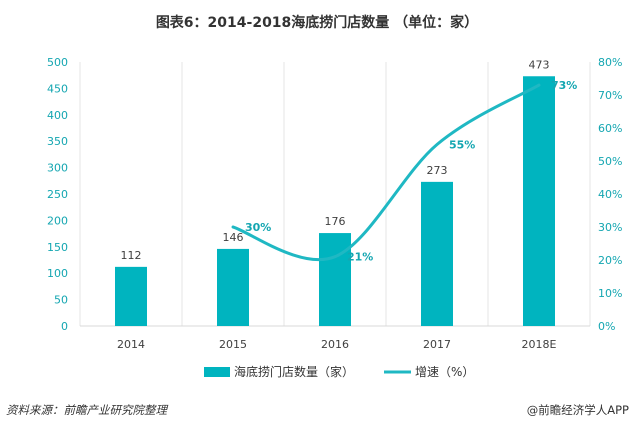 This screenshot has width=635, height=430. What do you see at coordinates (564, 85) in the screenshot?
I see `growth-label-2018E: 73%` at bounding box center [564, 85].